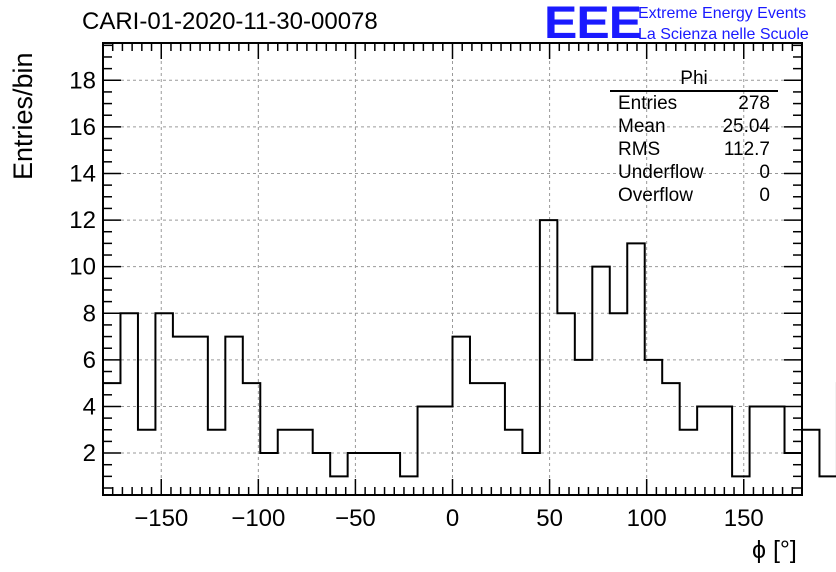  What do you see at coordinates (694, 80) in the screenshot?
I see `stats-title: Phi` at bounding box center [694, 80].